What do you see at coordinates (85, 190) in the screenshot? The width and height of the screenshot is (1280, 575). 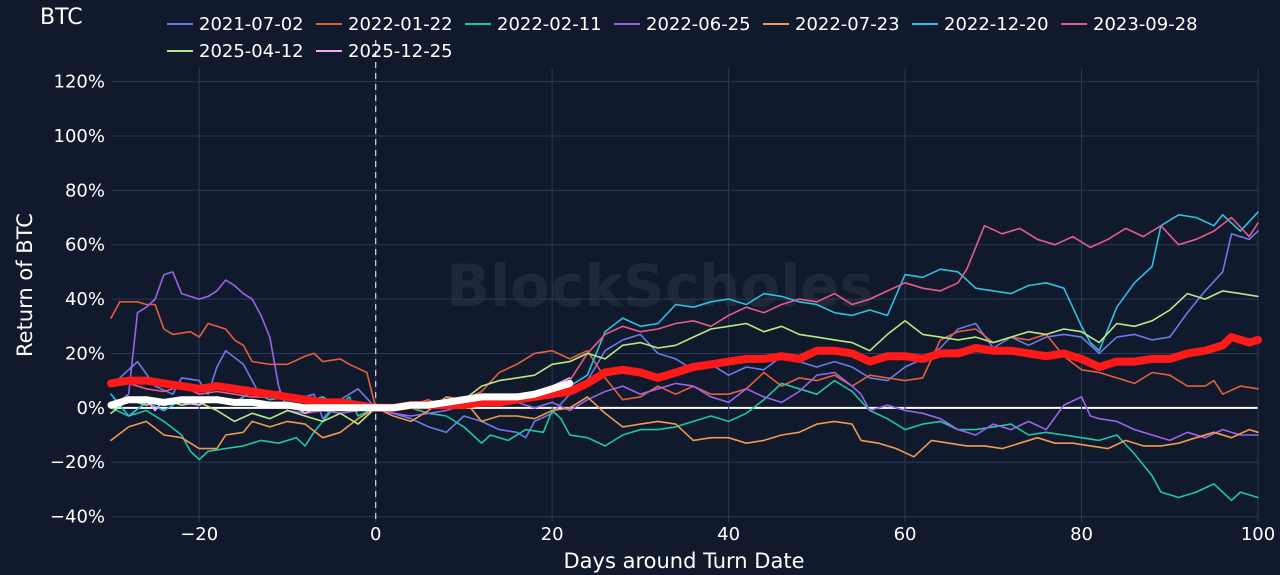 I see `y-tick-label: 80%` at bounding box center [85, 190].